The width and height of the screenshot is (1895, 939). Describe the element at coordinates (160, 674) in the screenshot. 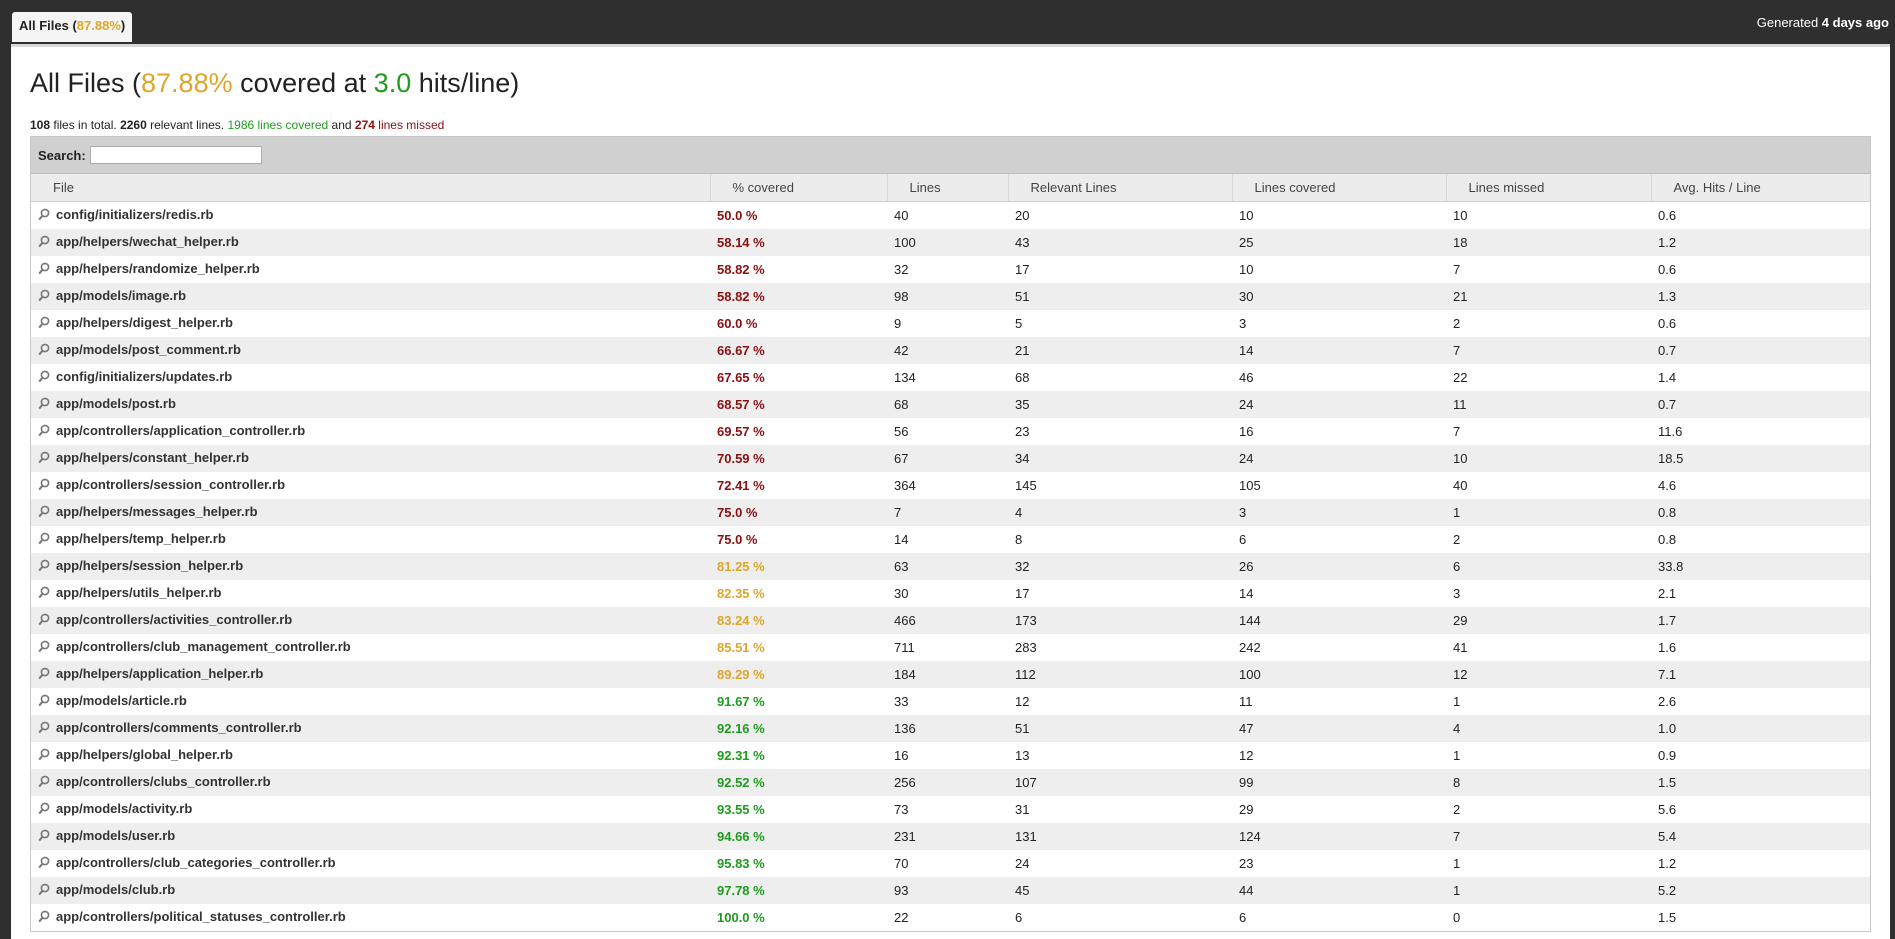

I see `file-link: app/helpers/application_helper.rb` at that location.